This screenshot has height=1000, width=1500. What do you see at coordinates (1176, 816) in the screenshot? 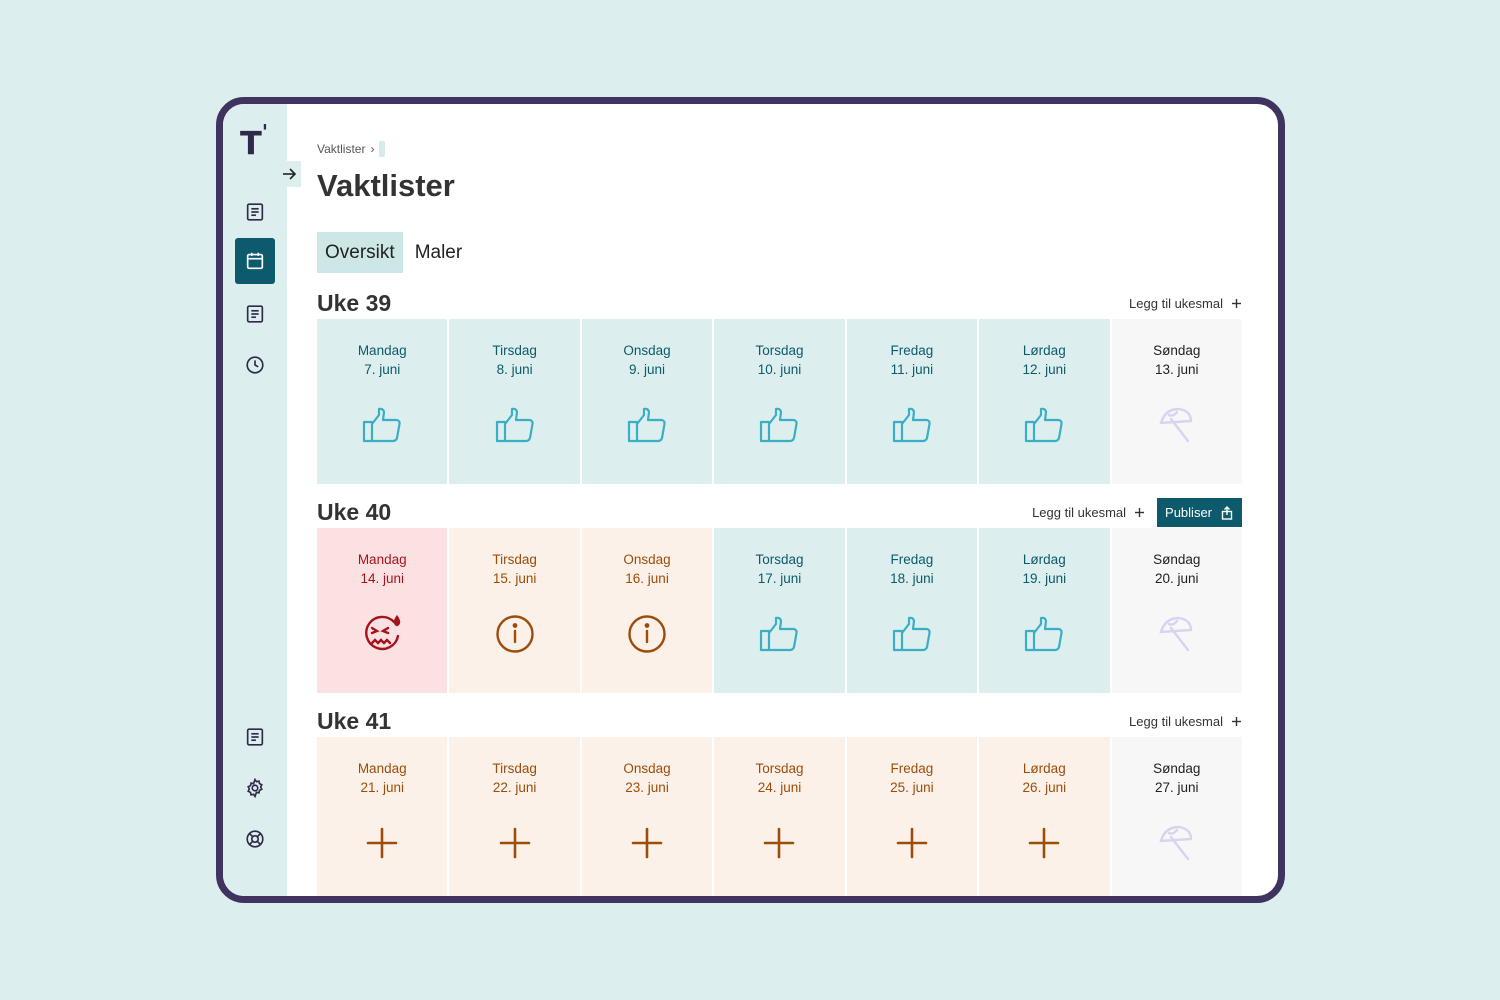
I see `day-cell: Søndag 27. juni` at bounding box center [1176, 816].